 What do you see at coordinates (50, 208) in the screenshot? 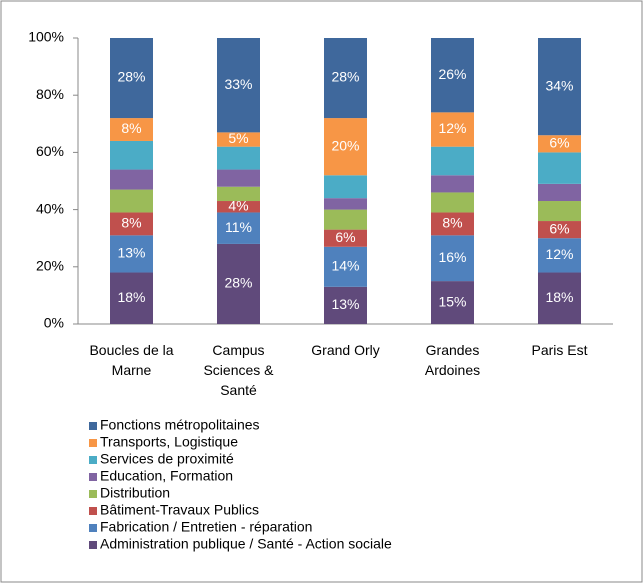
I see `y-tick-label: 40%` at bounding box center [50, 208].